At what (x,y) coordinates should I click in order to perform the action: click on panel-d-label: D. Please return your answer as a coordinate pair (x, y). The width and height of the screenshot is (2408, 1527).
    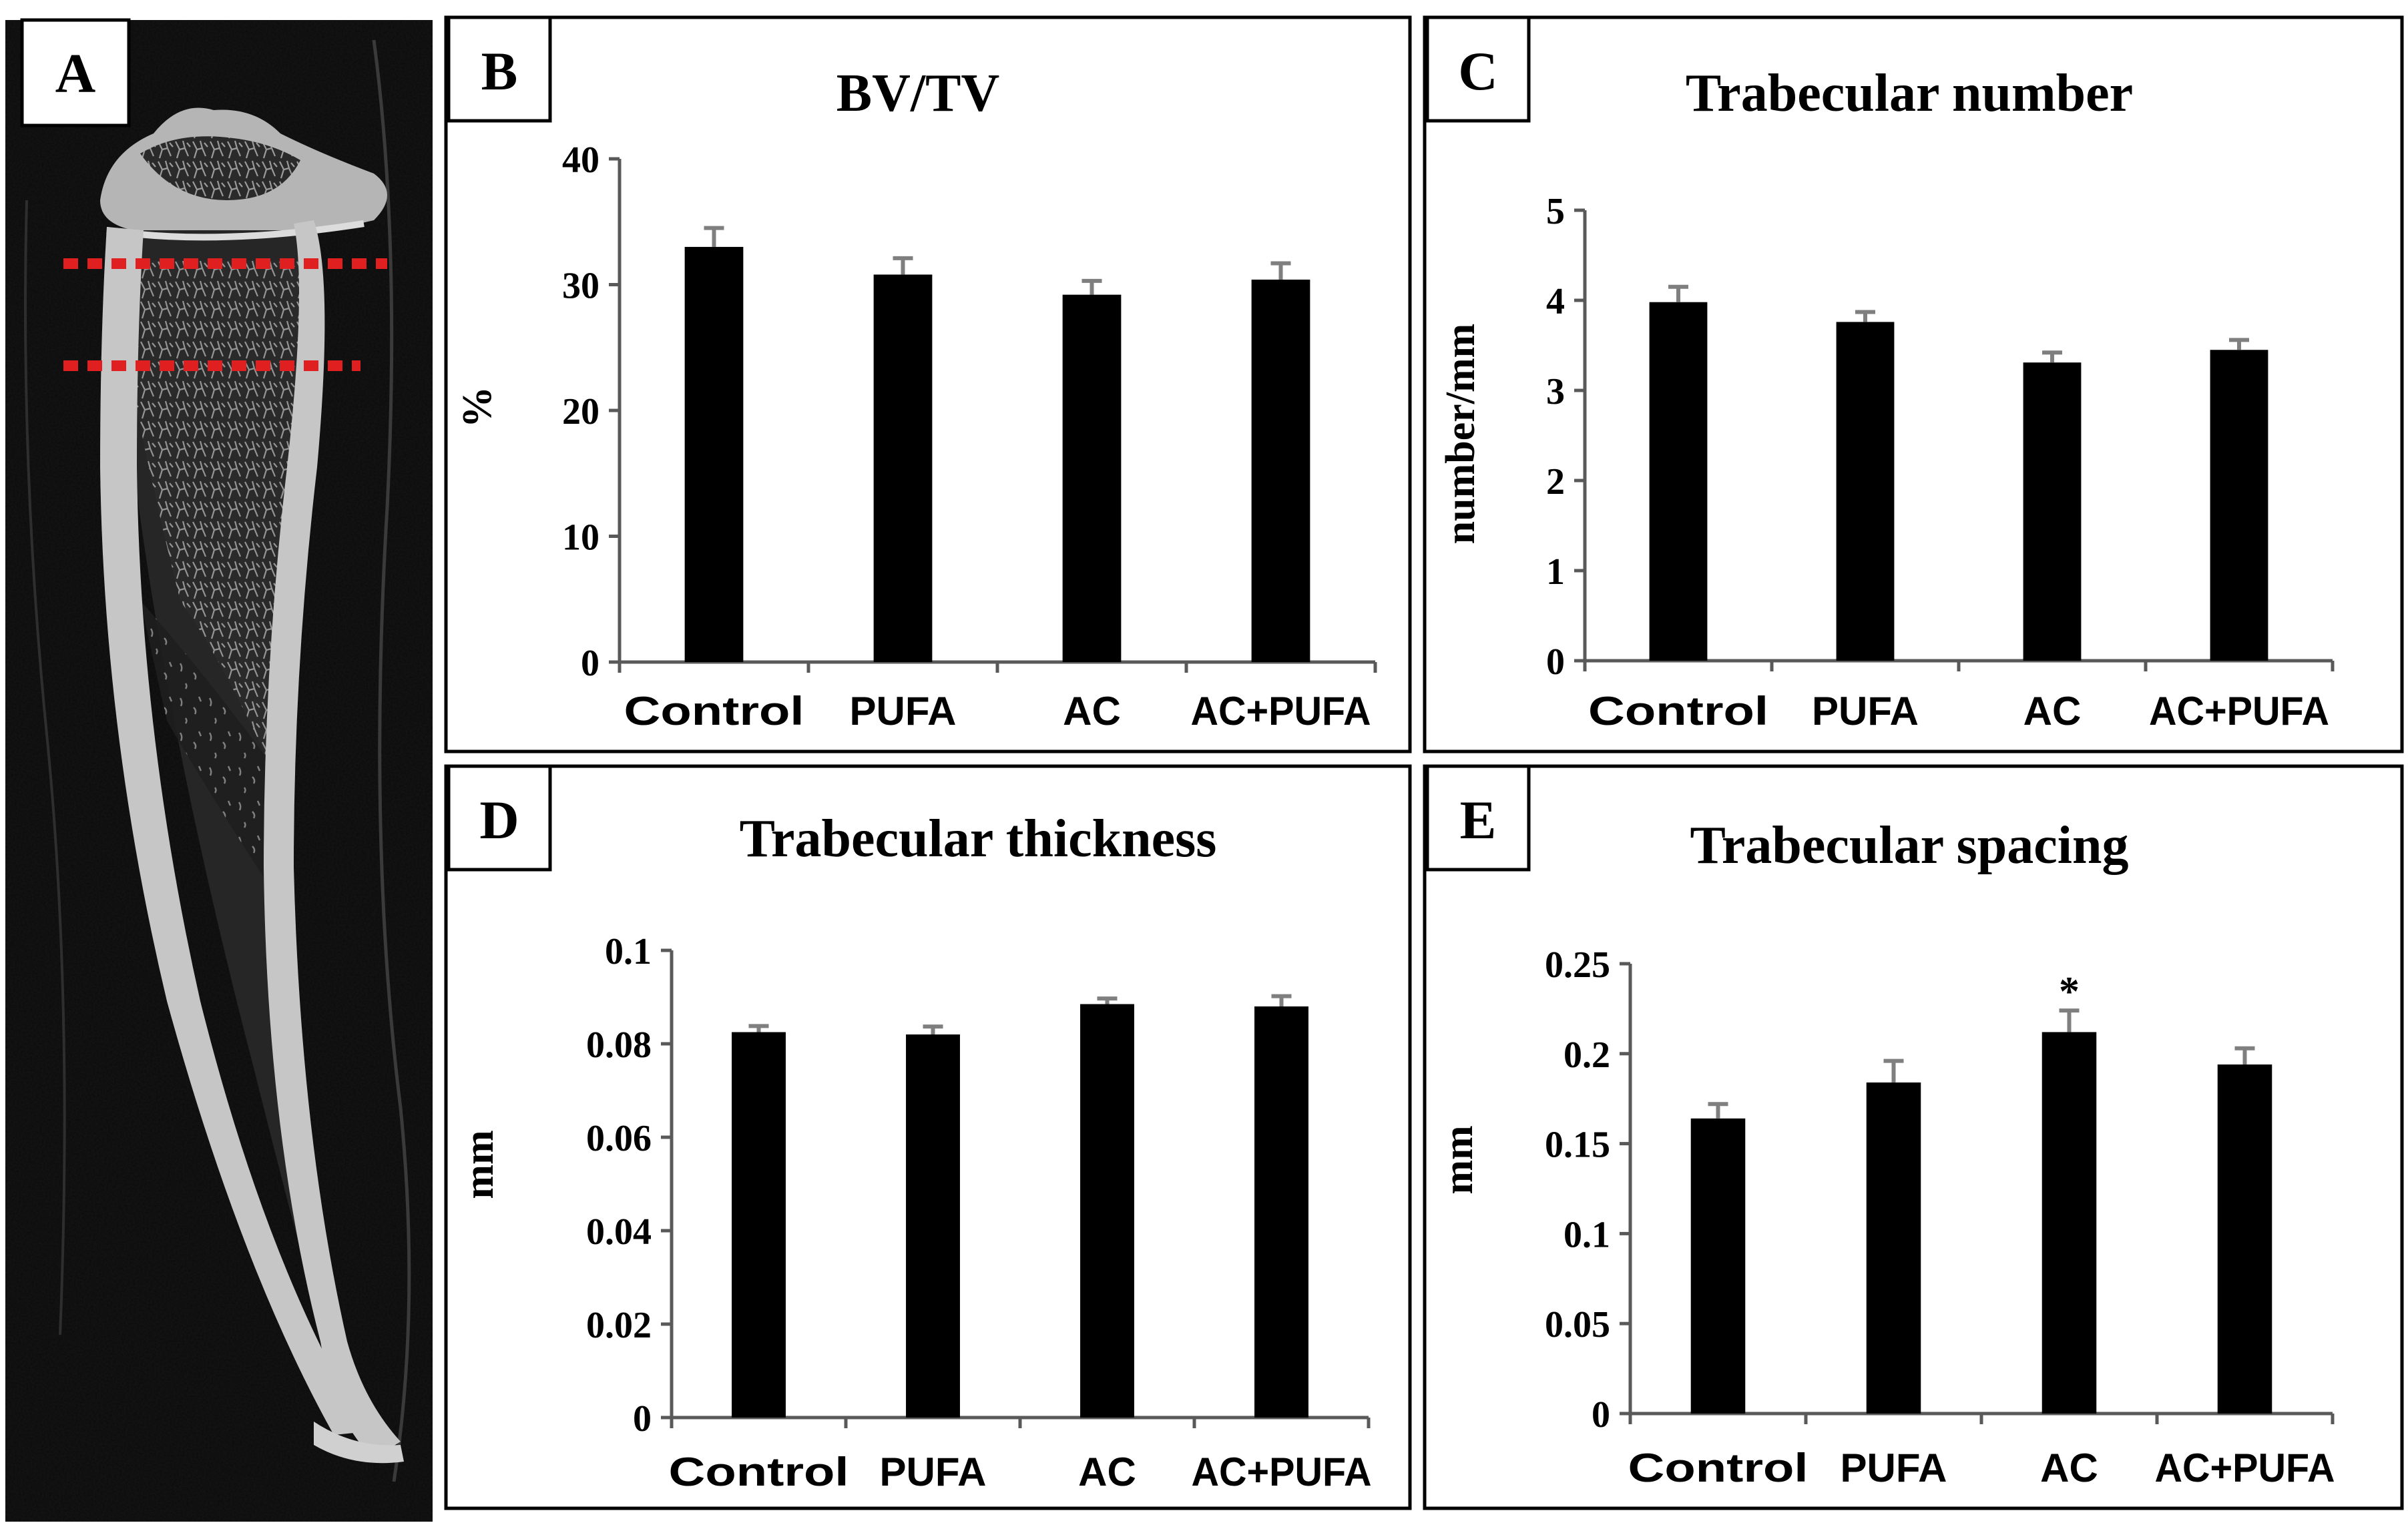
    Looking at the image, I should click on (499, 820).